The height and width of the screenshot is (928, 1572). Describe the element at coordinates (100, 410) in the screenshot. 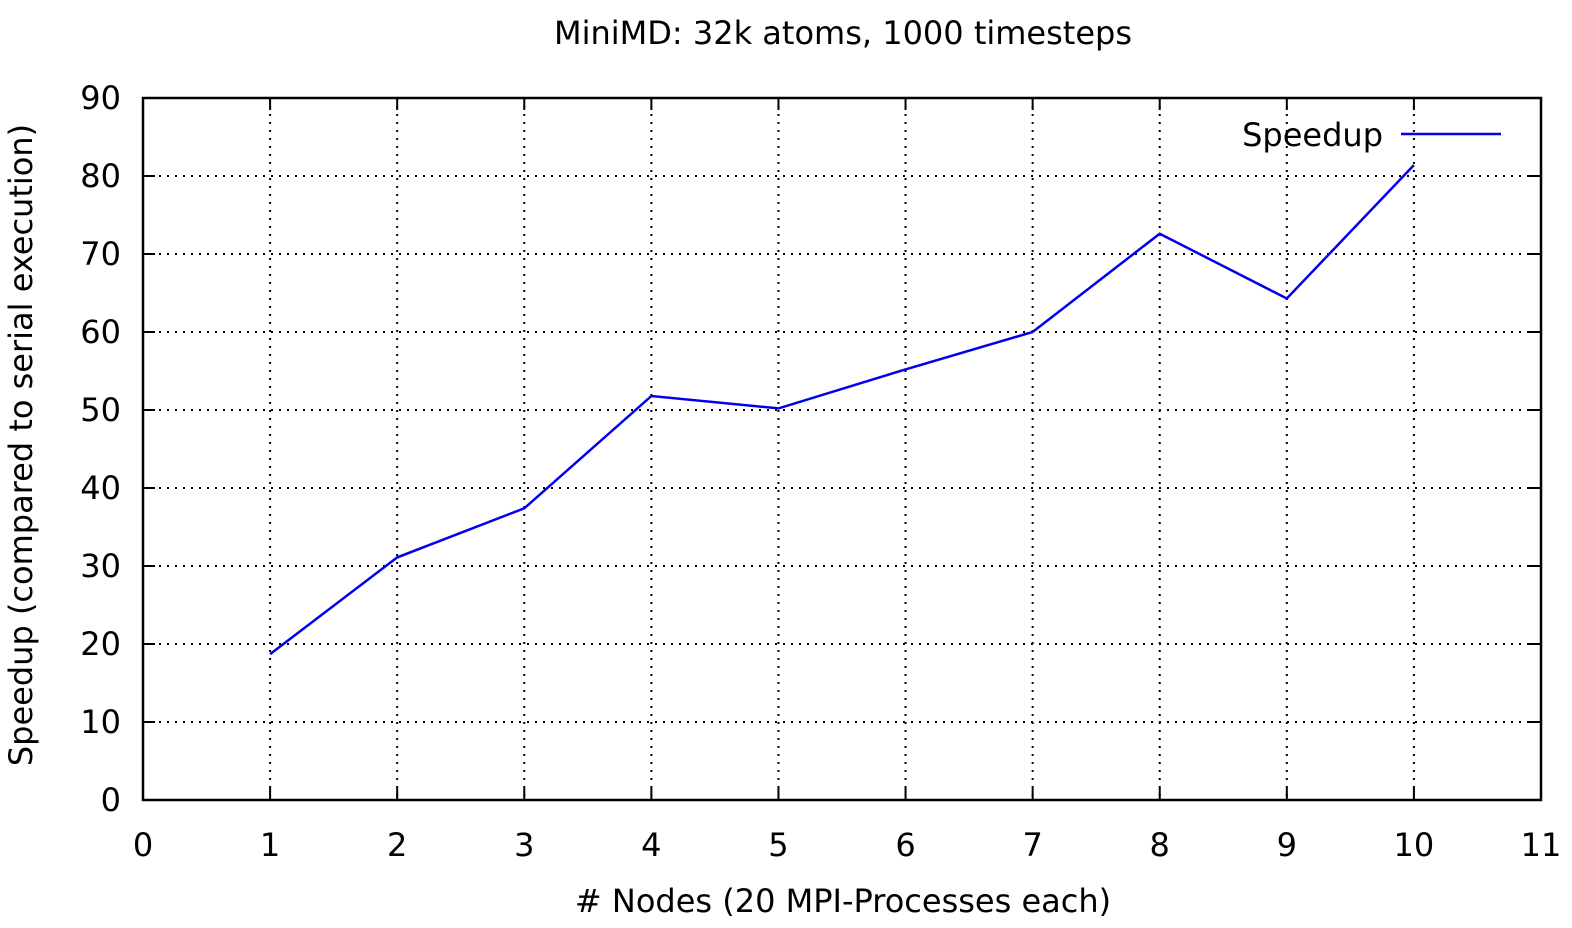

I see `y-tick-label: 50` at that location.